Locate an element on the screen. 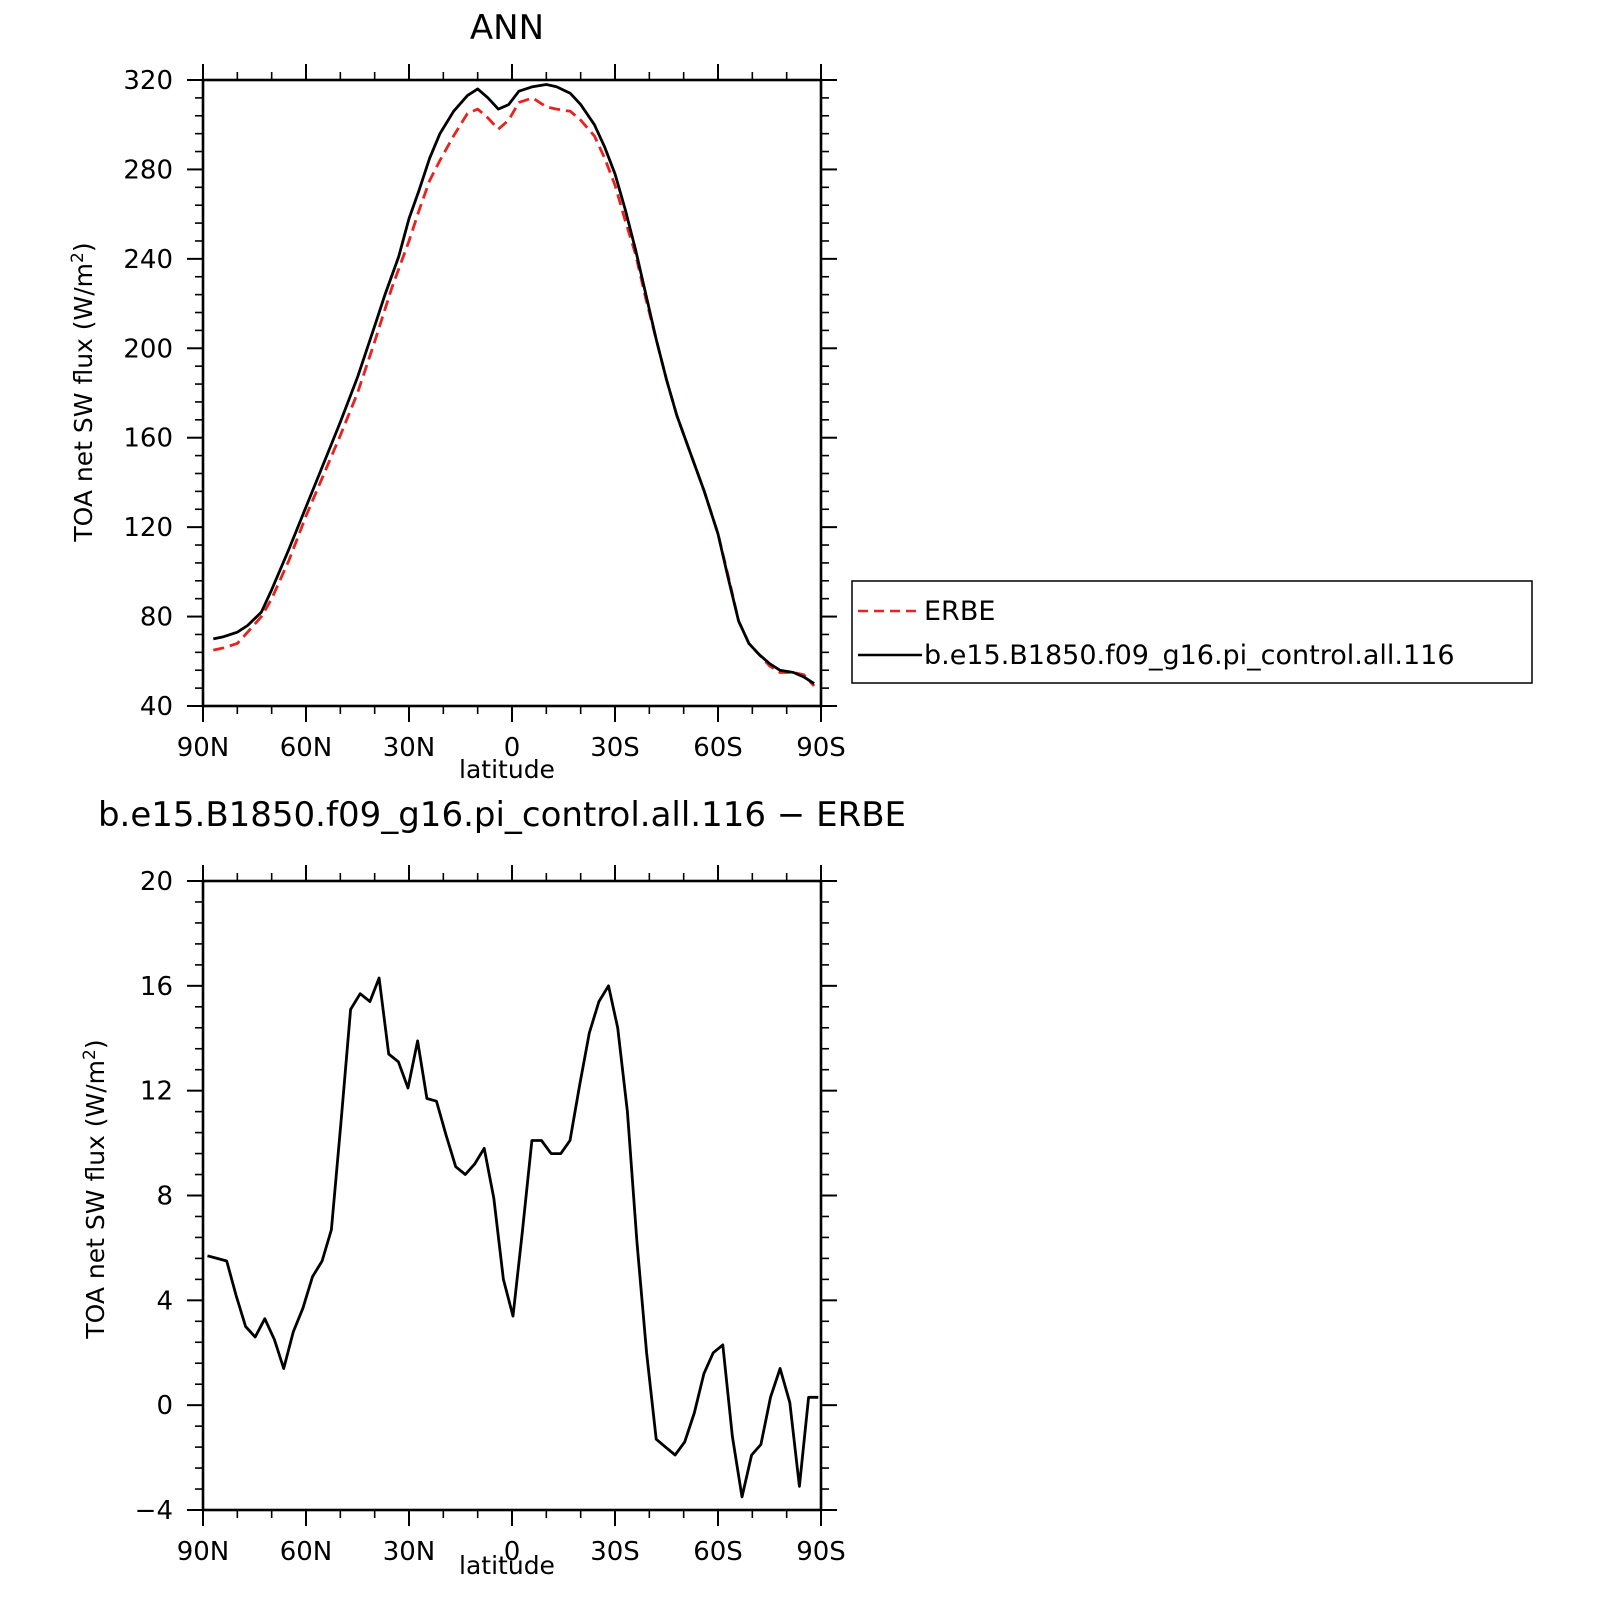 Image resolution: width=1619 pixels, height=1619 pixels. erbe-series-line is located at coordinates (514, 391).